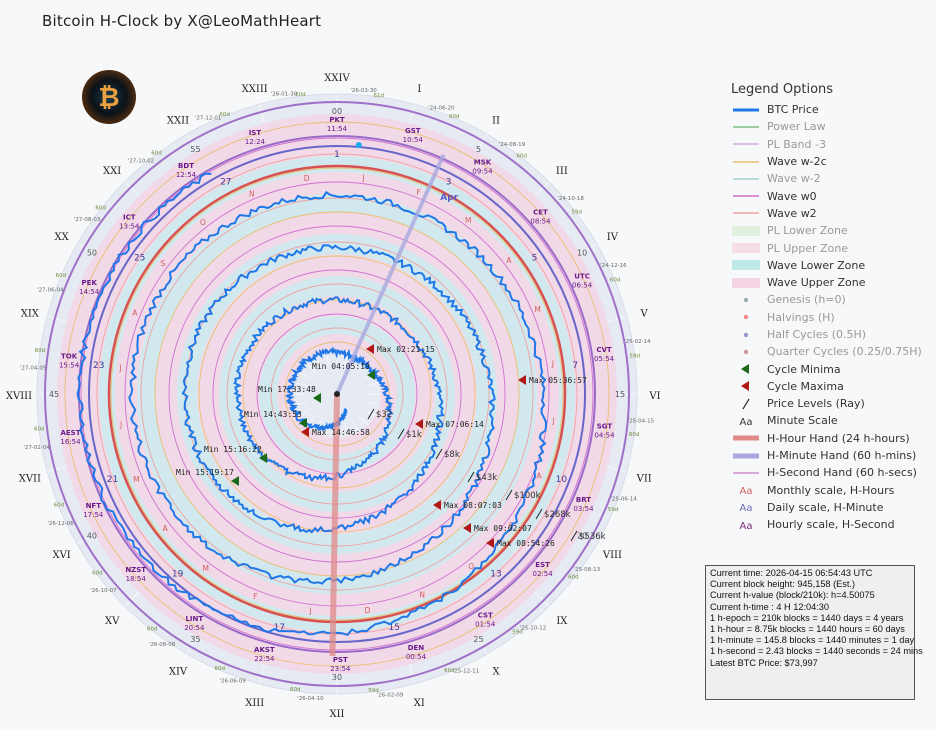  Describe the element at coordinates (746, 507) in the screenshot. I see `legend-swatch-icon: Aa` at that location.